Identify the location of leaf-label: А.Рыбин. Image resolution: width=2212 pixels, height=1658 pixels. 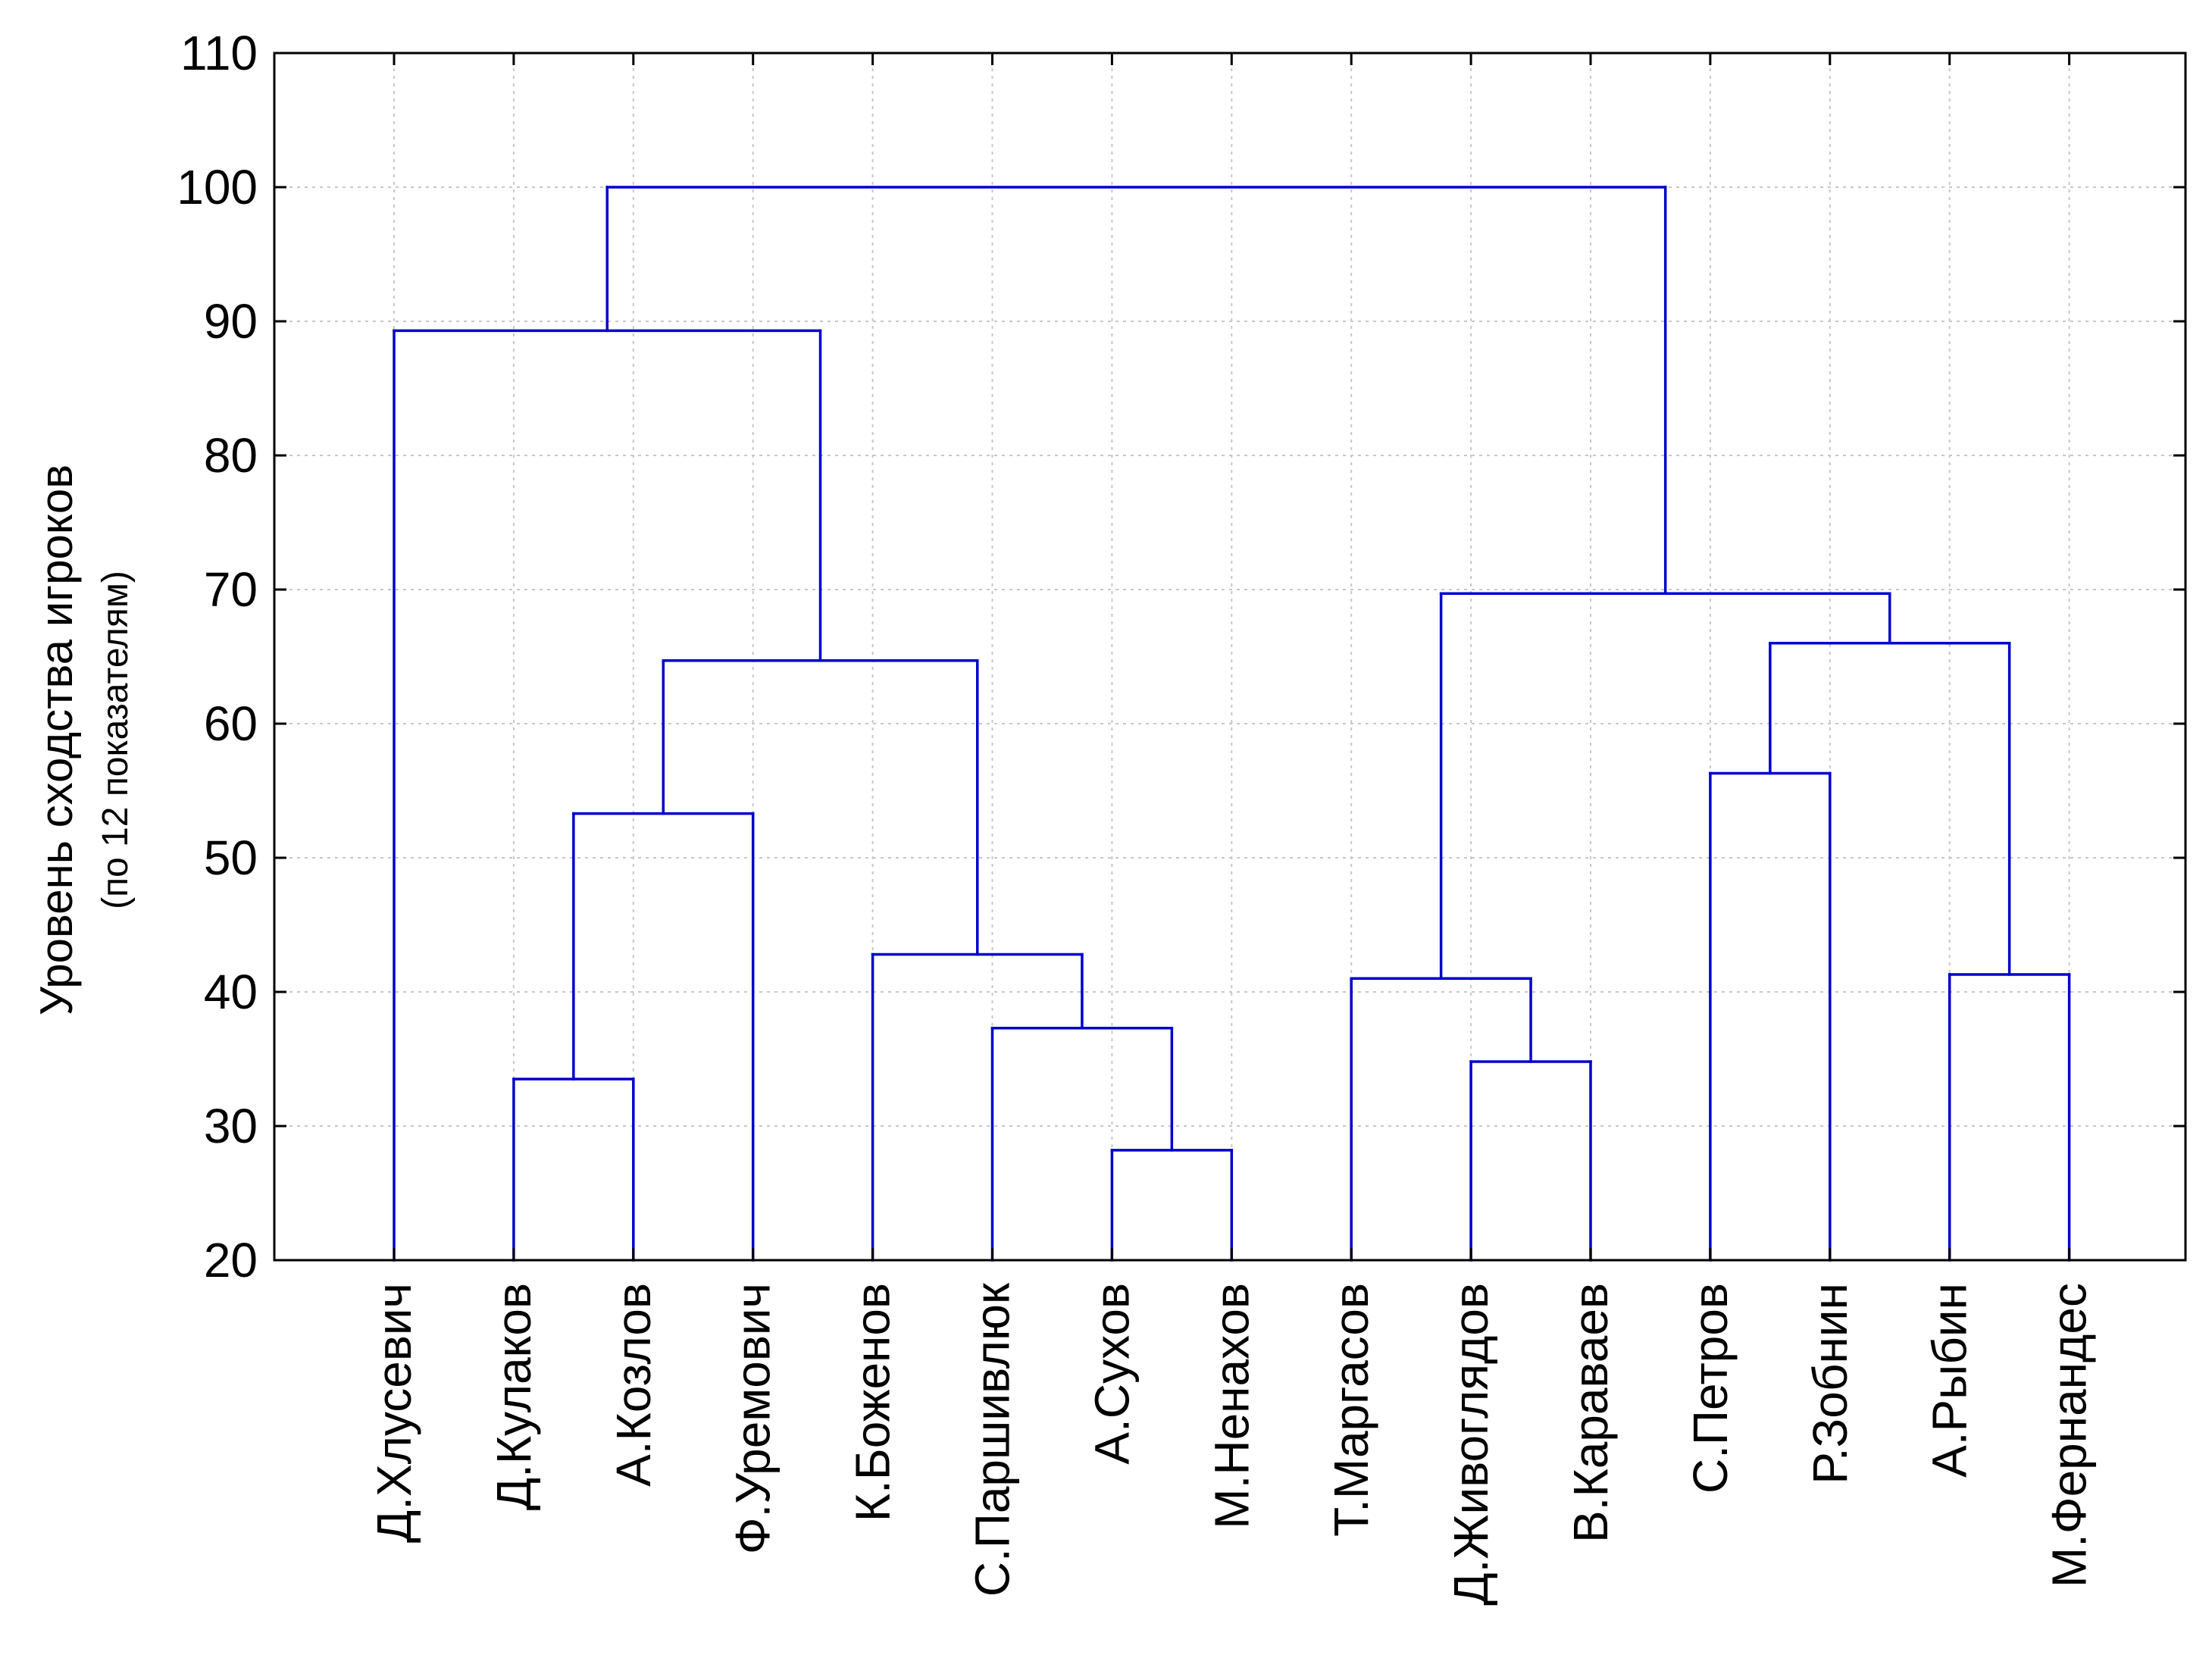
(1950, 1380).